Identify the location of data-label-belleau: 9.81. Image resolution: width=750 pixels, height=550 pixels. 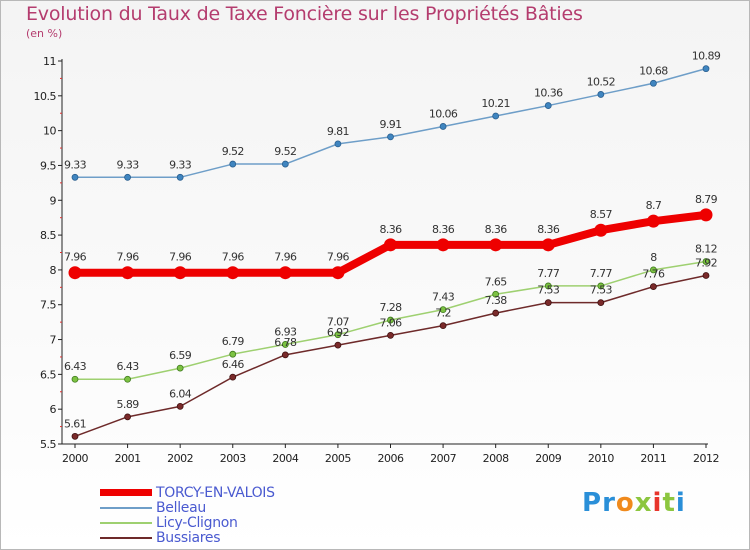
(338, 131).